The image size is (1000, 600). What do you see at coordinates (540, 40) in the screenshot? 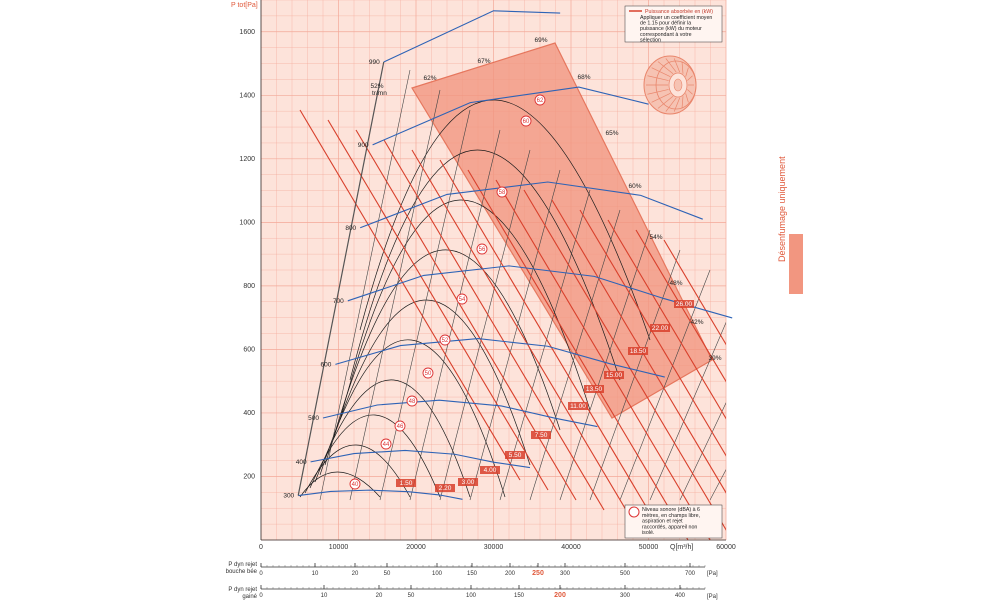
I see `efficiency-label: 69%` at bounding box center [540, 40].